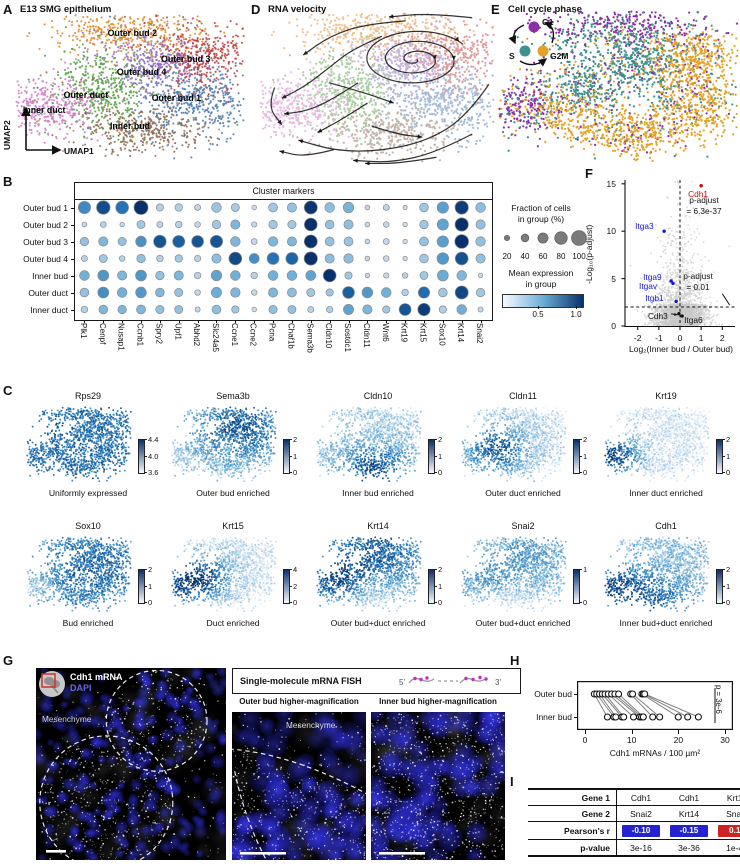 The width and height of the screenshot is (740, 866). Describe the element at coordinates (283, 191) in the screenshot. I see `dotplot-header: Cluster markers` at that location.